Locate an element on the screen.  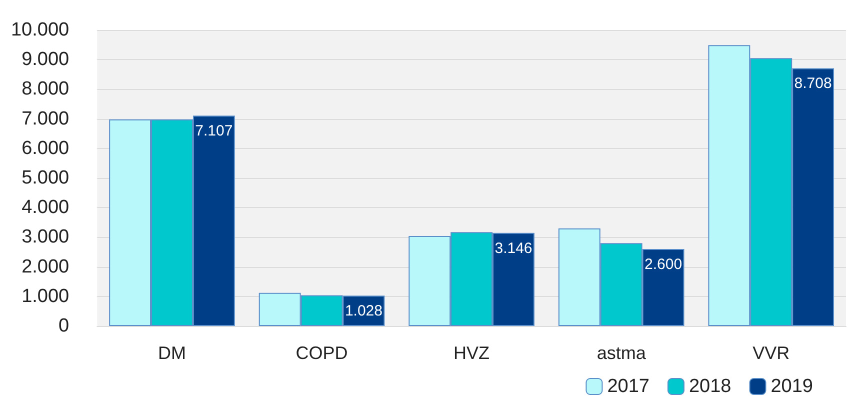
x-tick-label: HVZ is located at coordinates (472, 353).